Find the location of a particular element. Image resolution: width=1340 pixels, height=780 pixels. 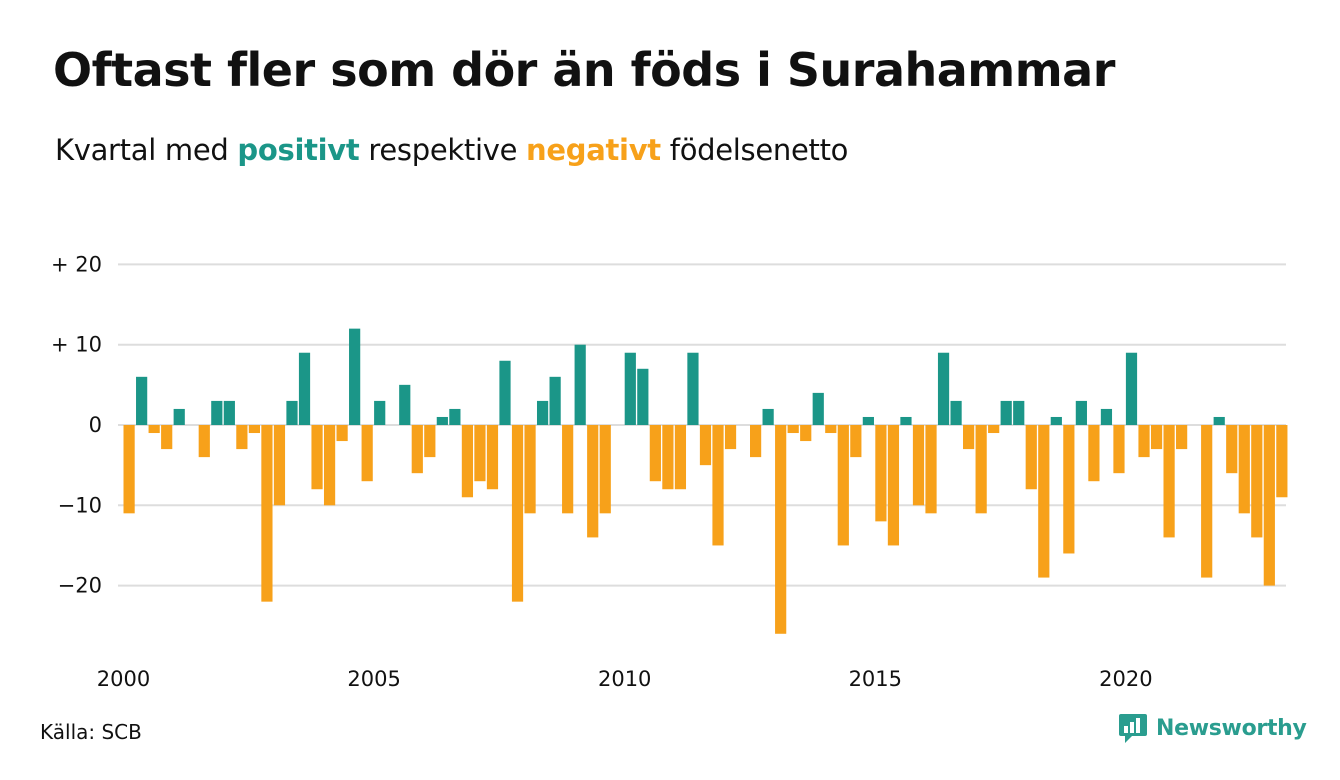

newsworthy-logo-icon is located at coordinates (1133, 728).